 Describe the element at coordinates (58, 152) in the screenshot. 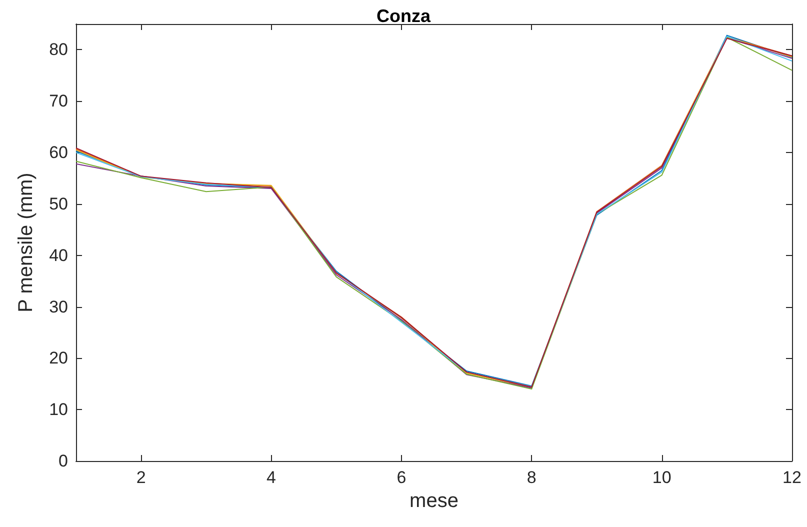

I see `y-tick-label: 60` at that location.